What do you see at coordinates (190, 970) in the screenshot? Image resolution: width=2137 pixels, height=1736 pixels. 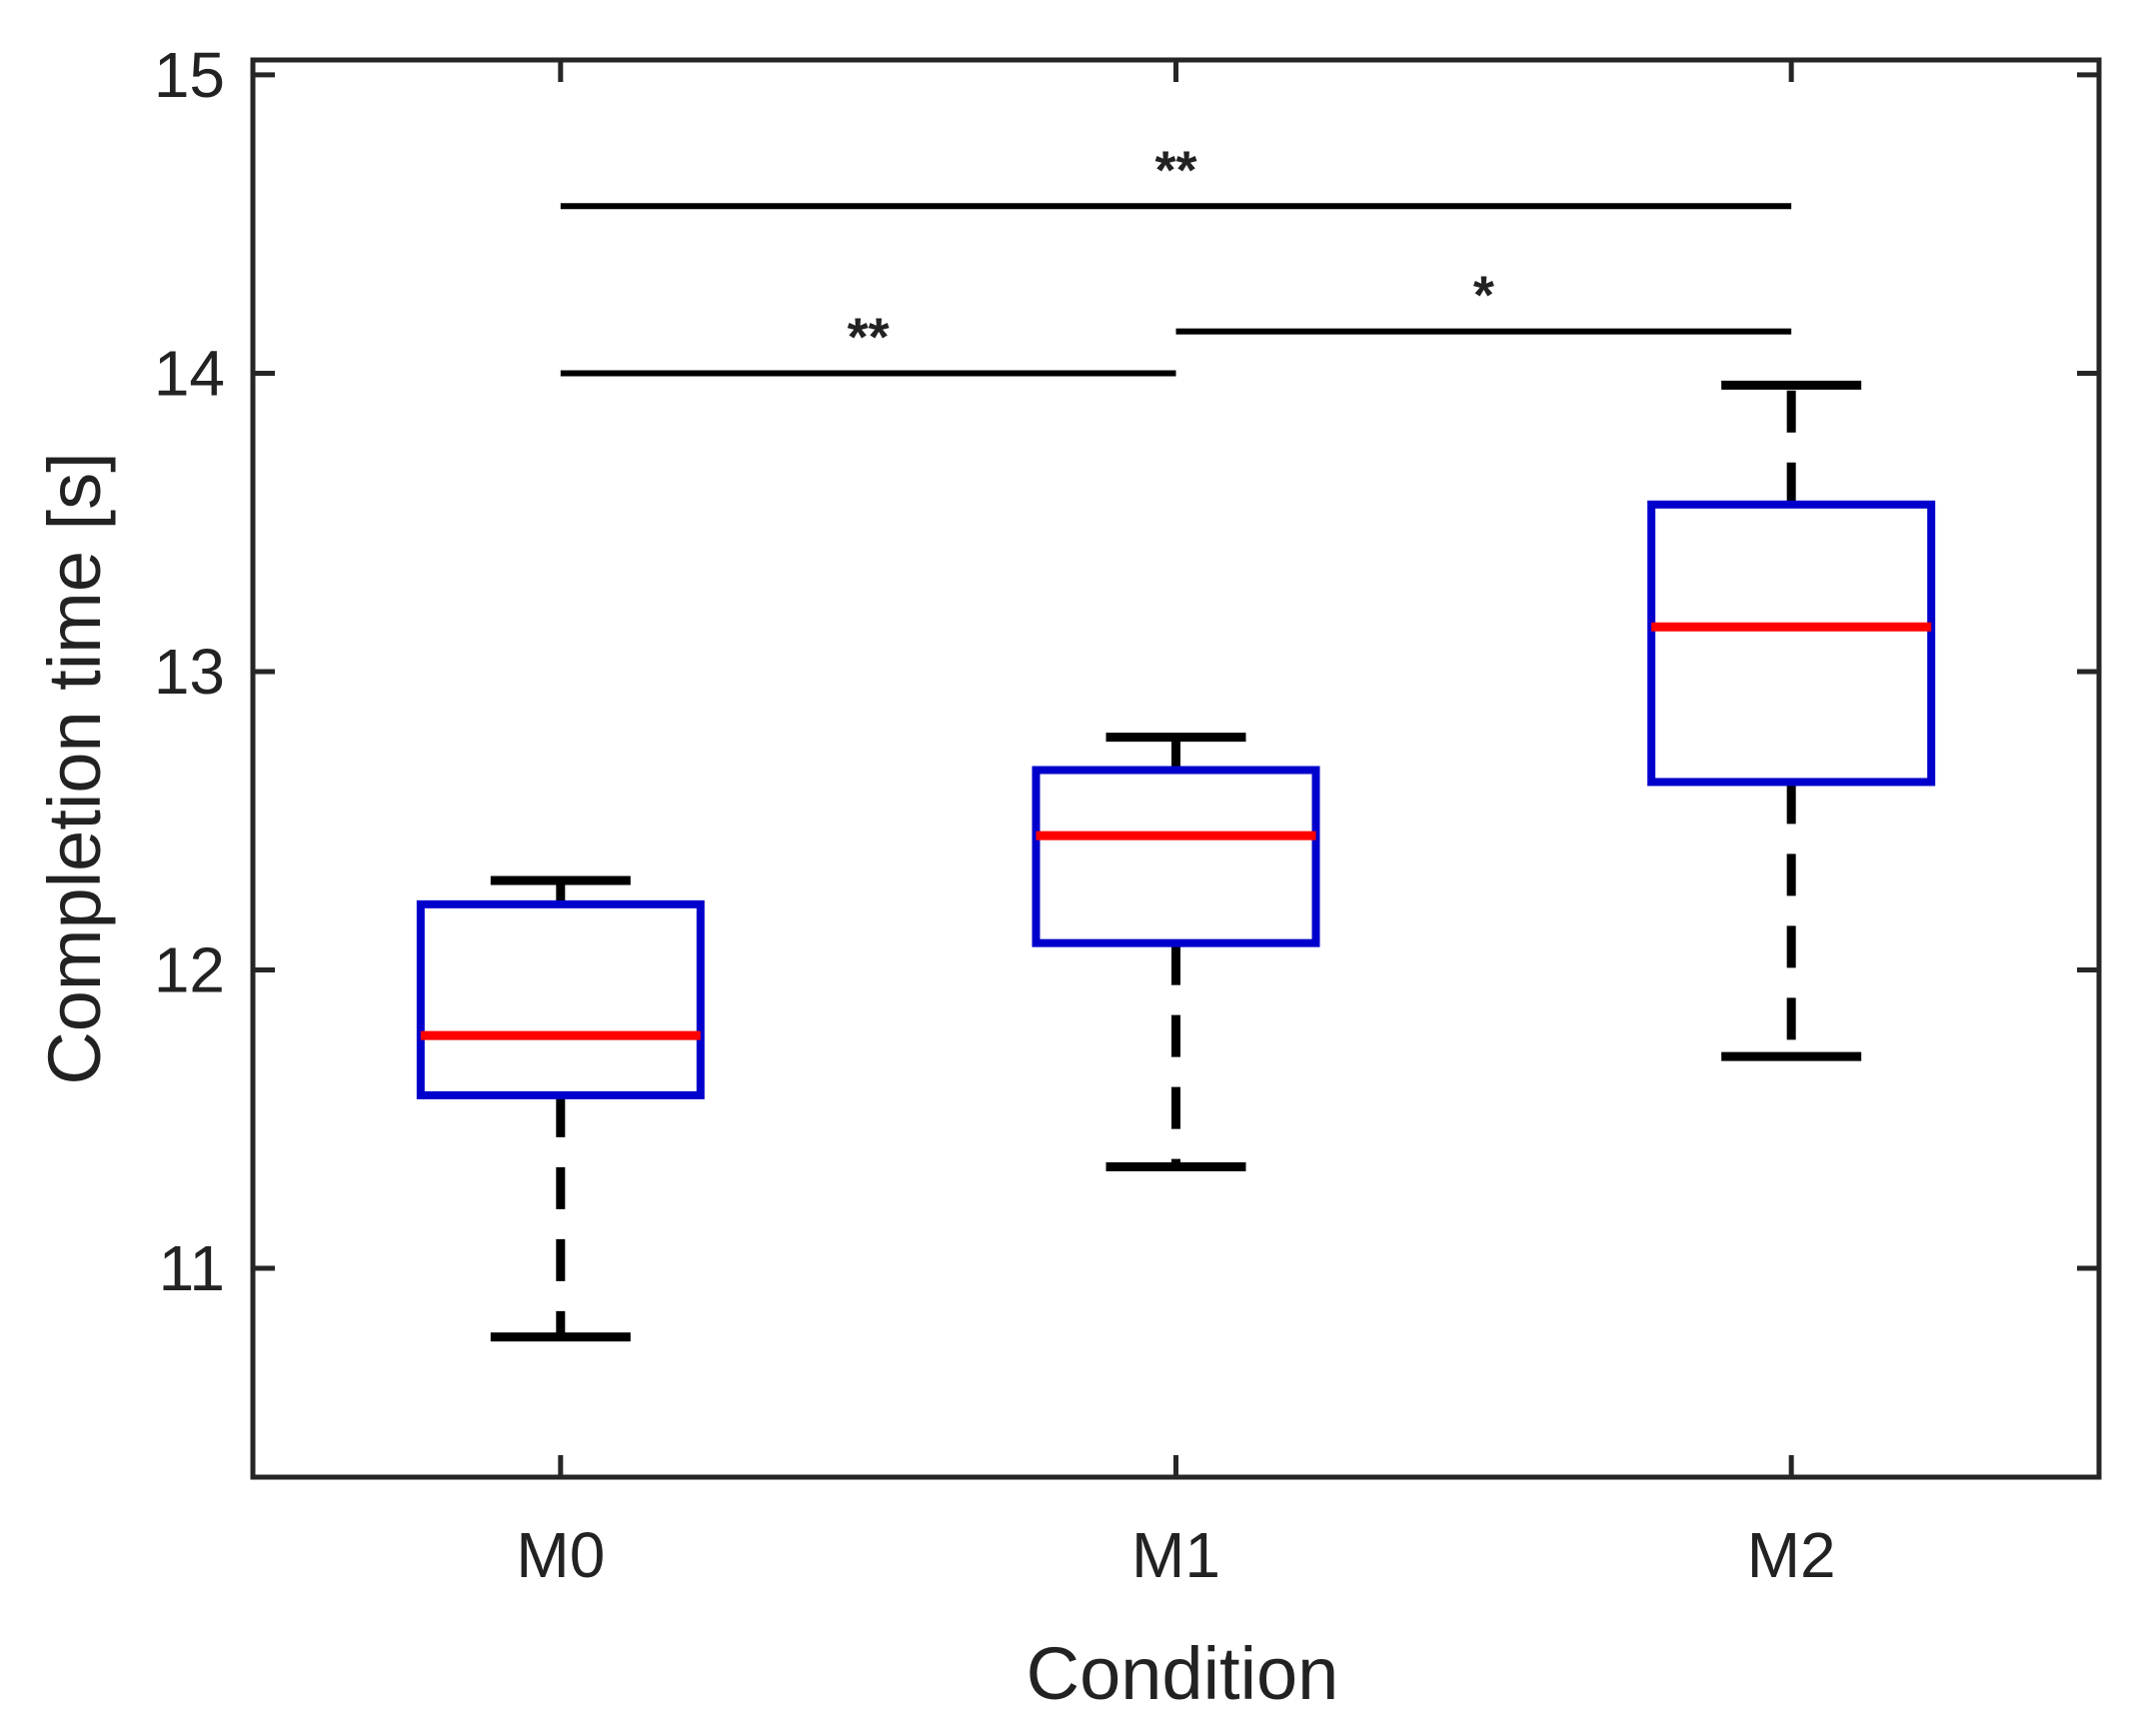 I see `y-tick-label-12: 12` at bounding box center [190, 970].